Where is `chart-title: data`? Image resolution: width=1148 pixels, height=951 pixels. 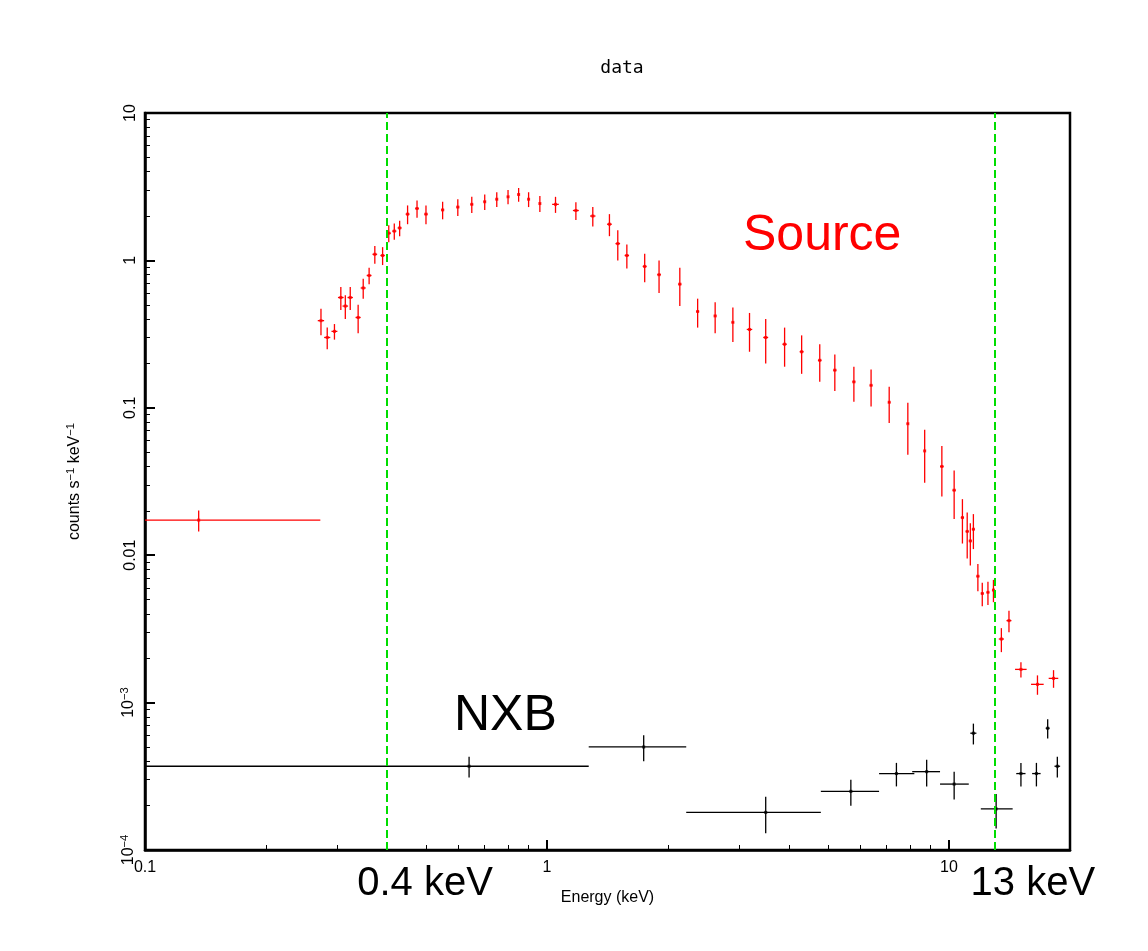 chart-title: data is located at coordinates (622, 66).